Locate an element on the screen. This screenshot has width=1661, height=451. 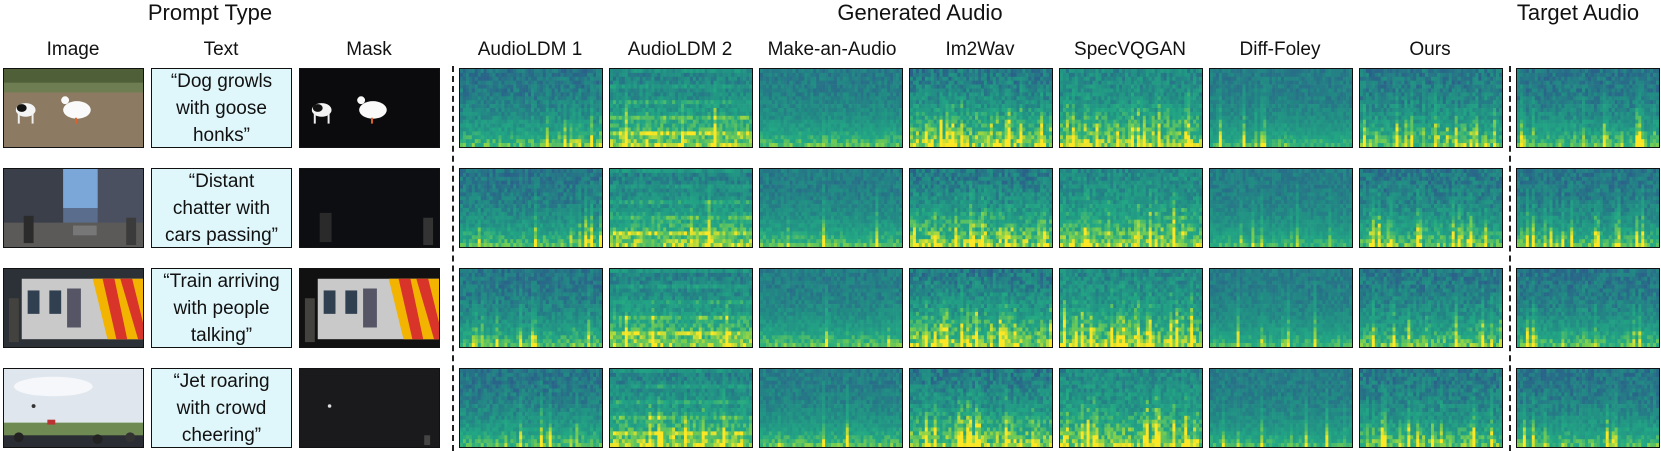
col-header-audioldm1: AudioLDM 1 is located at coordinates (530, 50).